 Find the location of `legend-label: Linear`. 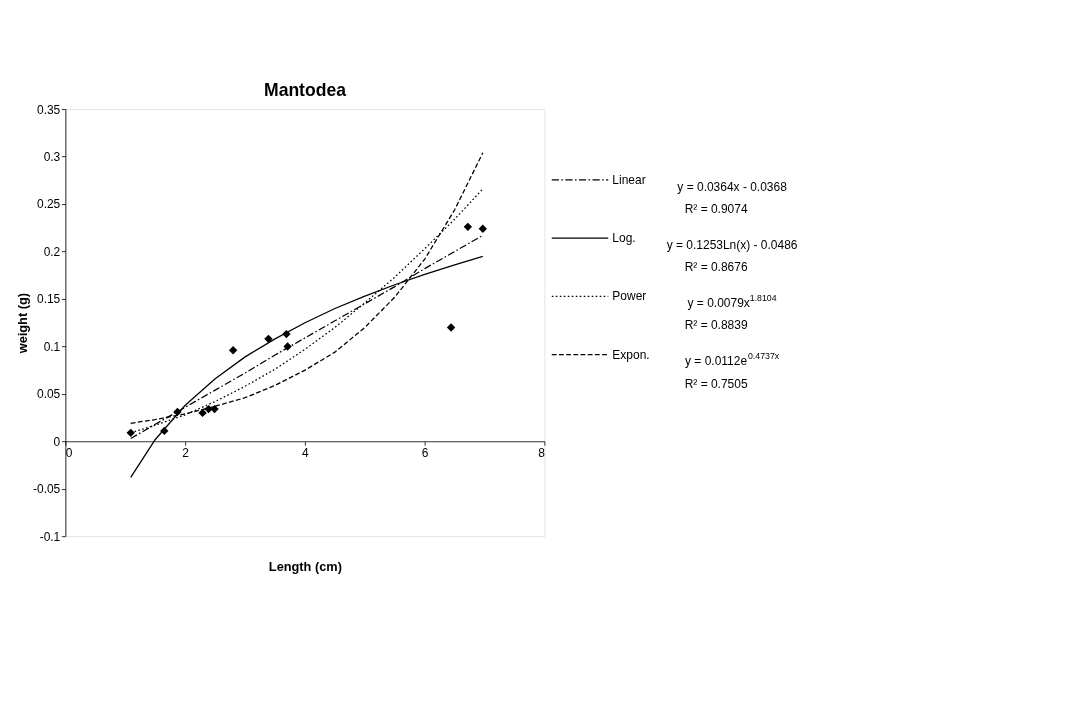

legend-label: Linear is located at coordinates (629, 179).